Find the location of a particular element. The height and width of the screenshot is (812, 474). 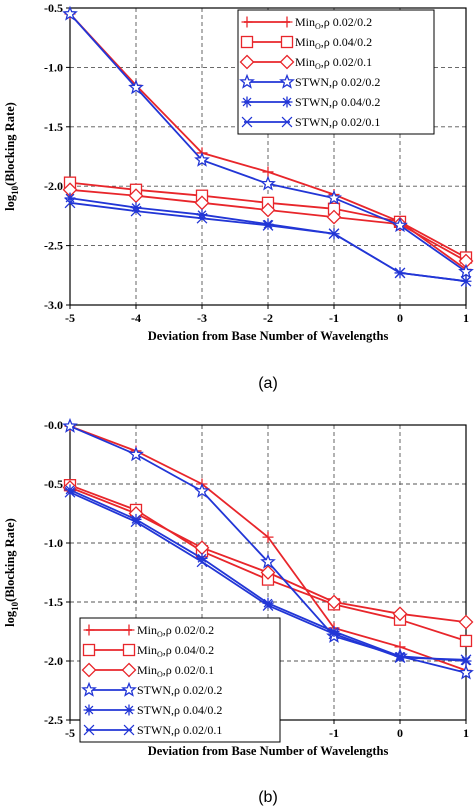

panel-label-b: (b) is located at coordinates (268, 797).